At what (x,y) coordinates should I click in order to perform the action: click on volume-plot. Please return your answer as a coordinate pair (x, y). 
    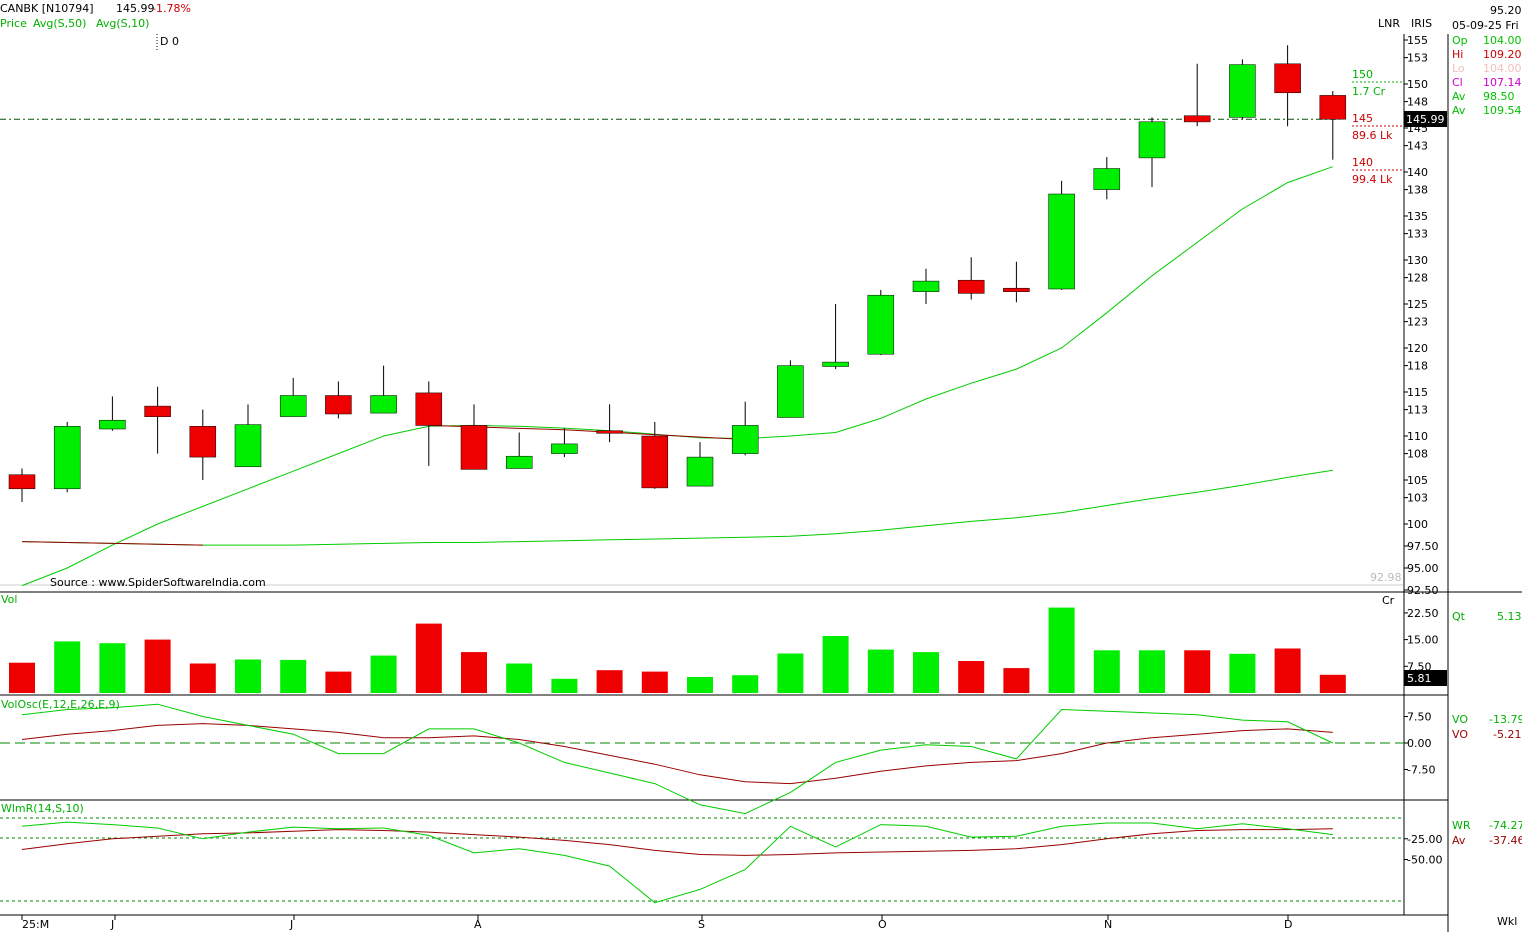
    Looking at the image, I should click on (677, 650).